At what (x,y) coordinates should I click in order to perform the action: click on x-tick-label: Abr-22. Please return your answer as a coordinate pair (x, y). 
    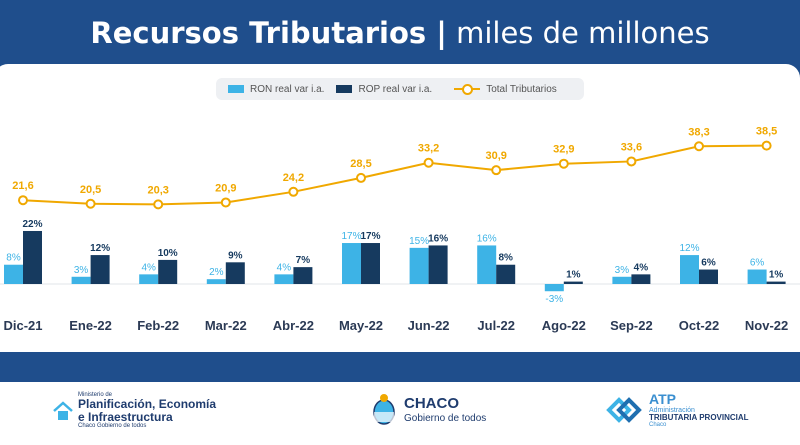
    Looking at the image, I should click on (293, 325).